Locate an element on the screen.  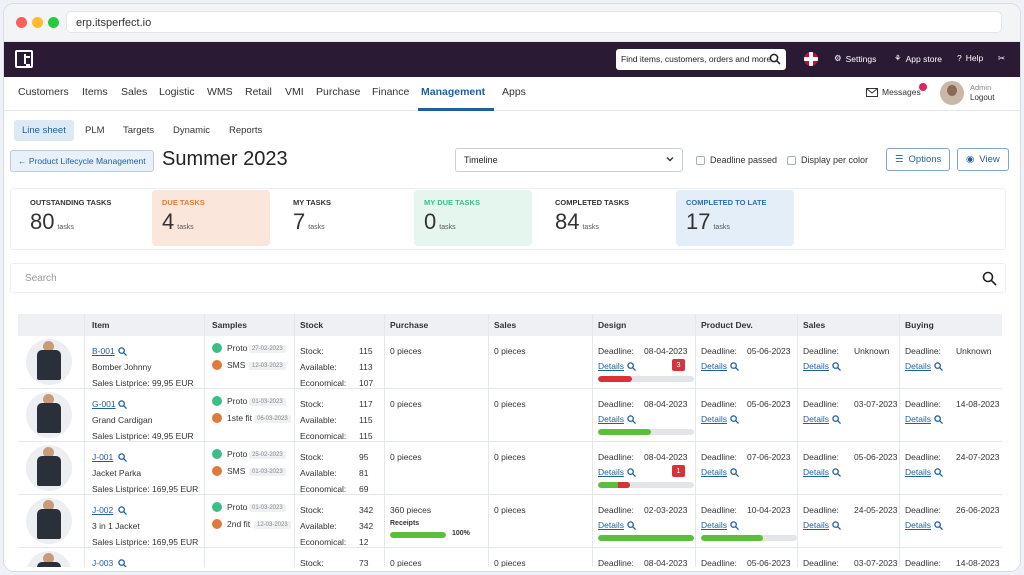
stat-card-completed-late: COMPLETED TO LATE 17 tasks is located at coordinates (735, 218).